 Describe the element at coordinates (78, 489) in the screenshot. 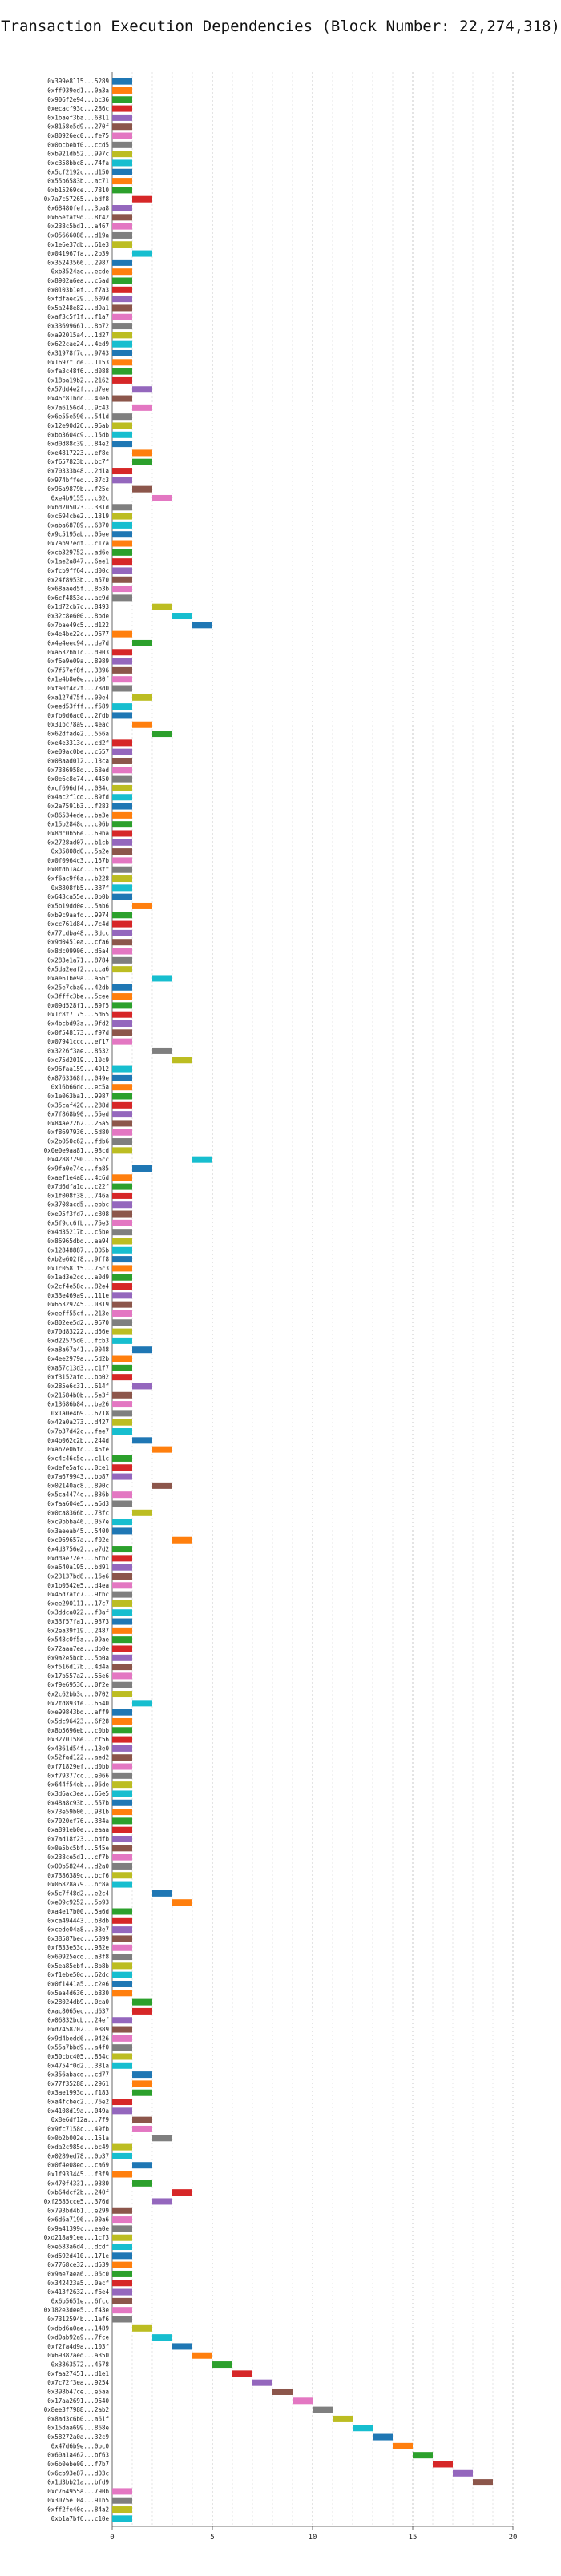

I see `transaction-label: 0x96a9879b...f25e` at that location.